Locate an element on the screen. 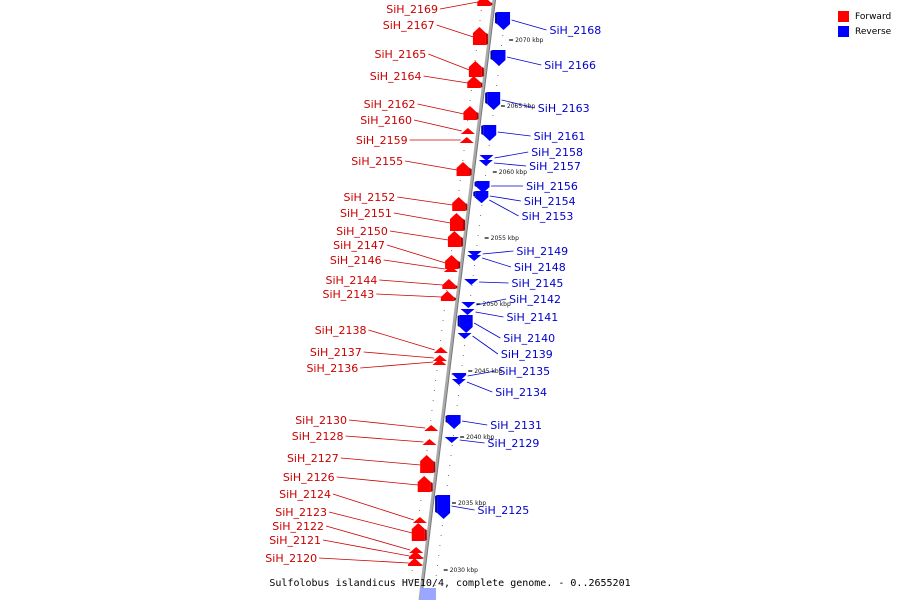  forward-gene-label: SiH_2167 is located at coordinates (409, 25).